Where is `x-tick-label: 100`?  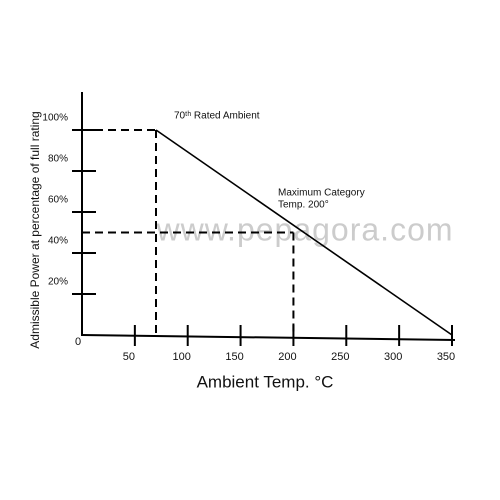 x-tick-label: 100 is located at coordinates (182, 357).